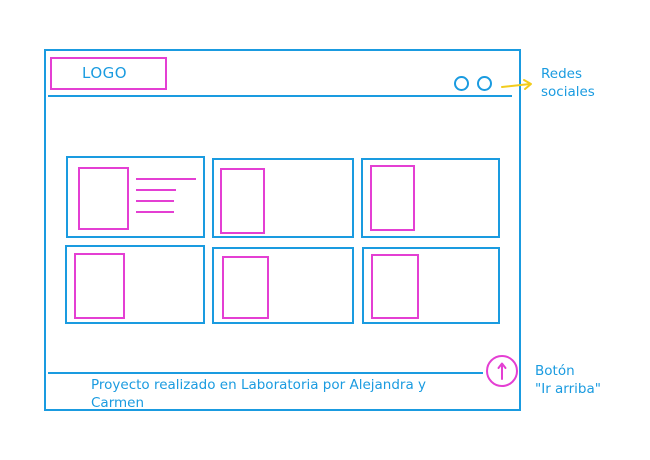 This screenshot has width=650, height=460. What do you see at coordinates (265, 373) in the screenshot?
I see `footer-divider` at bounding box center [265, 373].